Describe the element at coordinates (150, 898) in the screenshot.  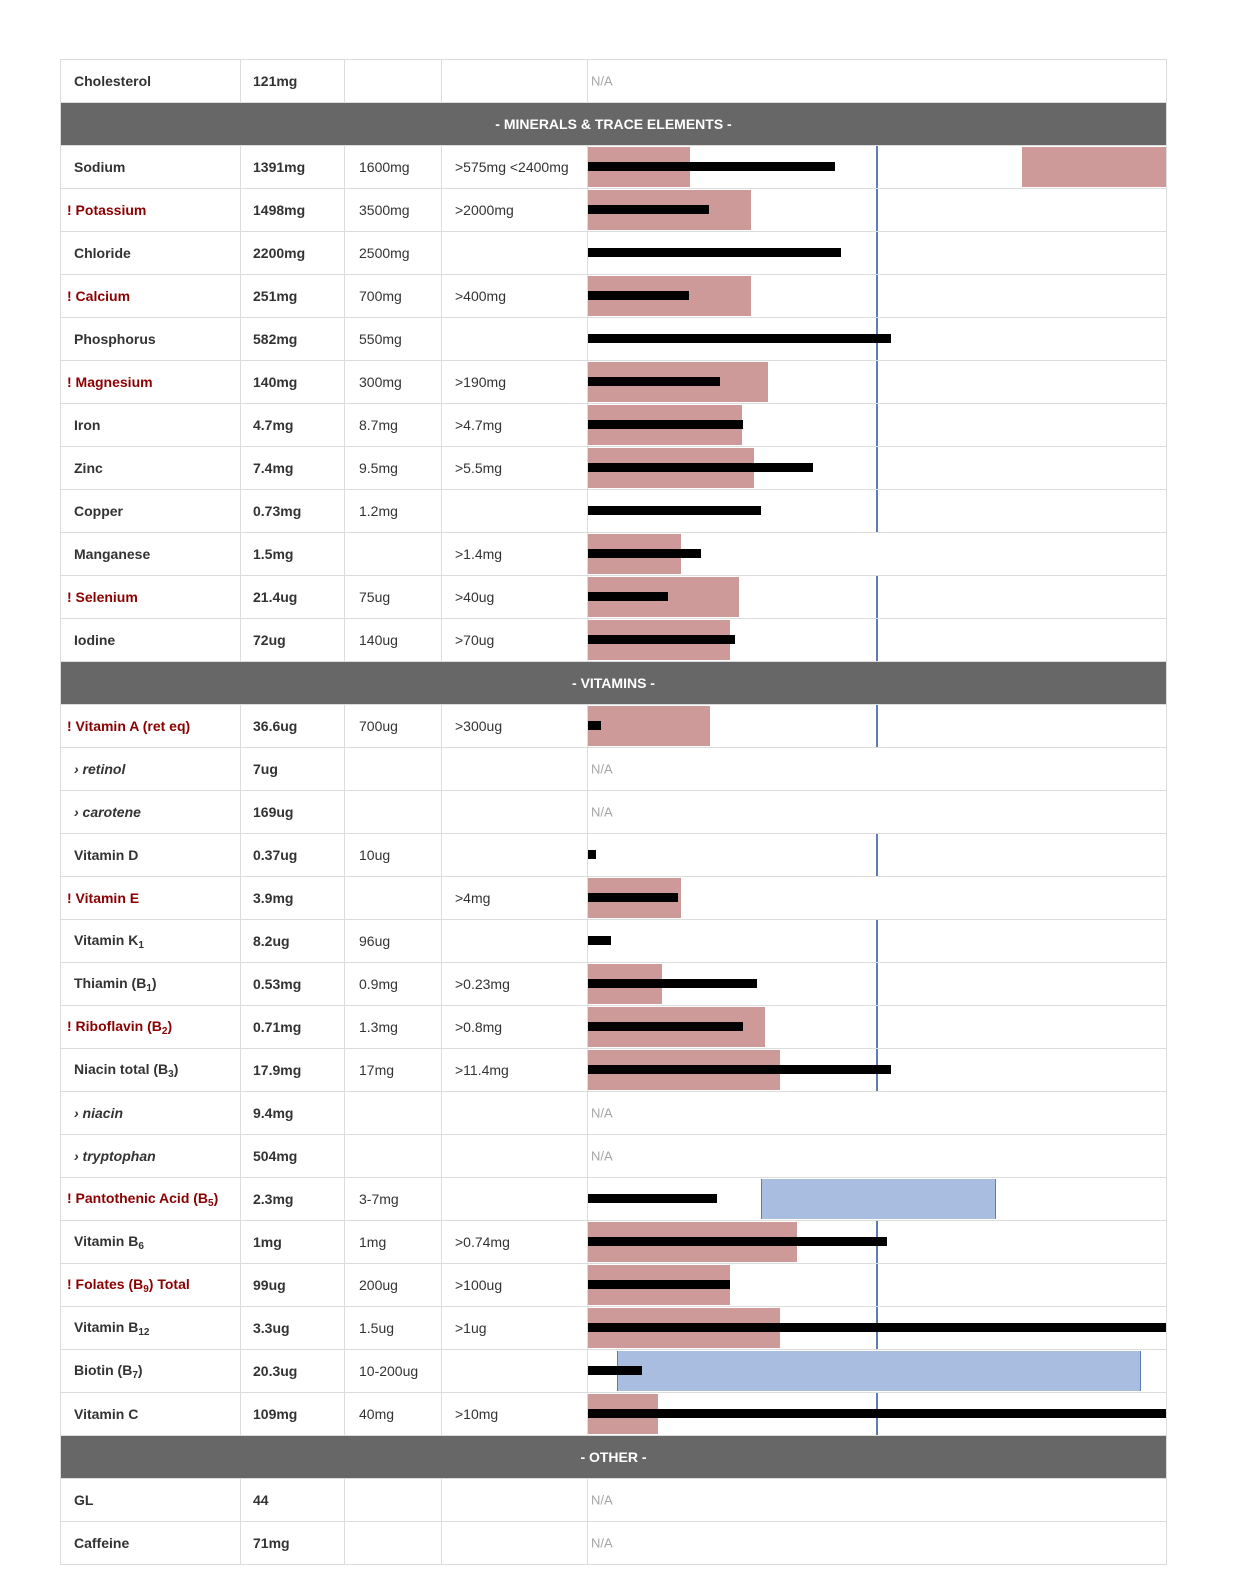
I see `nutrient-name: ! Vitamin E` at that location.